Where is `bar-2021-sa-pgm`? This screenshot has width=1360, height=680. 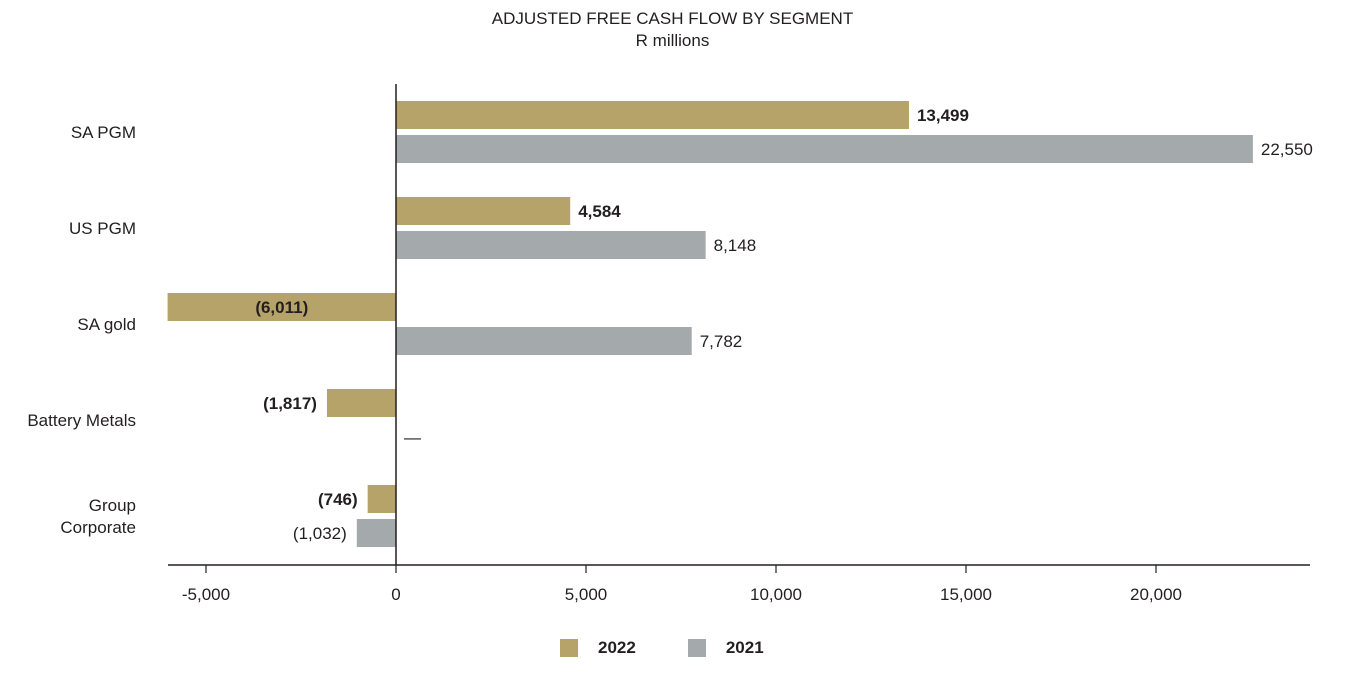 bar-2021-sa-pgm is located at coordinates (824, 149).